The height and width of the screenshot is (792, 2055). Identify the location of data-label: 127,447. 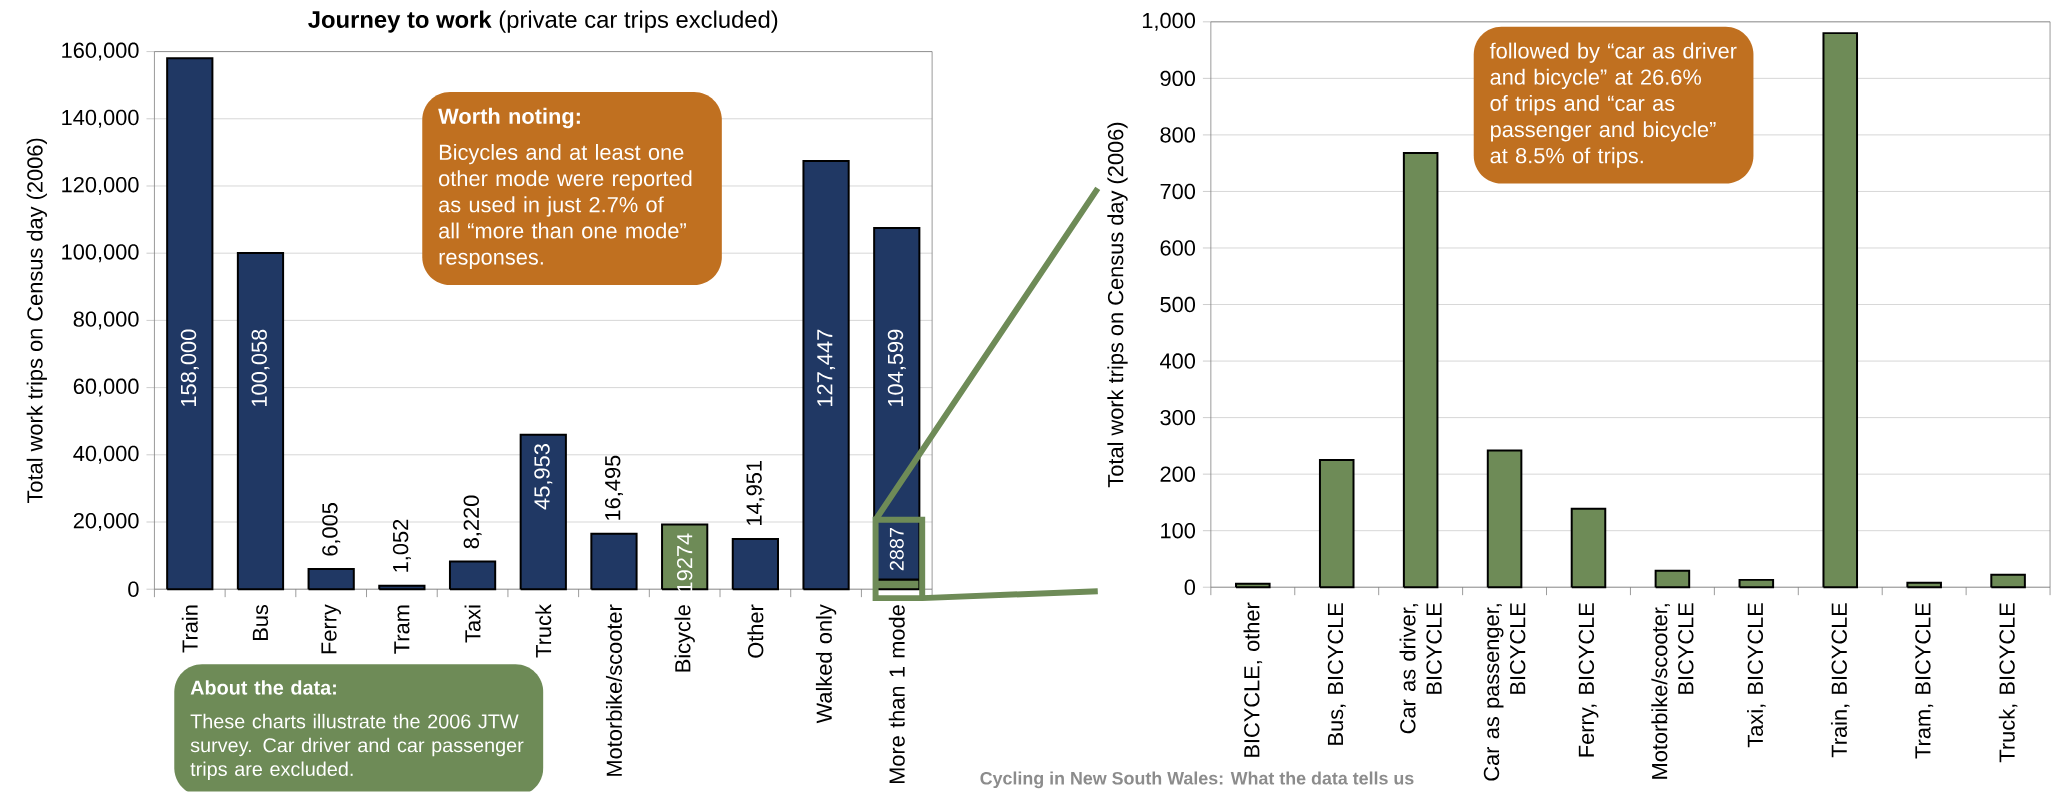
(826, 368).